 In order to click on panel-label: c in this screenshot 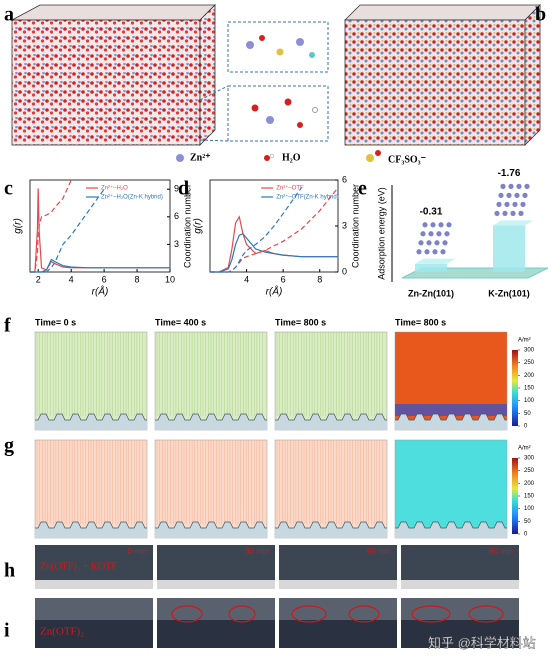, I will do `click(8, 189)`.